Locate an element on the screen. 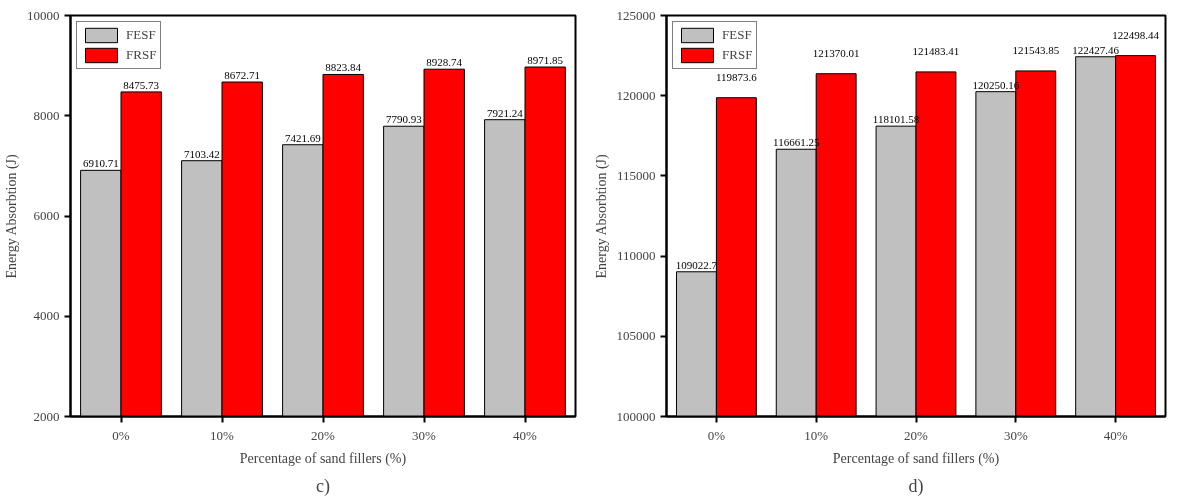 The image size is (1191, 503). data-label: 121370.01 is located at coordinates (836, 52).